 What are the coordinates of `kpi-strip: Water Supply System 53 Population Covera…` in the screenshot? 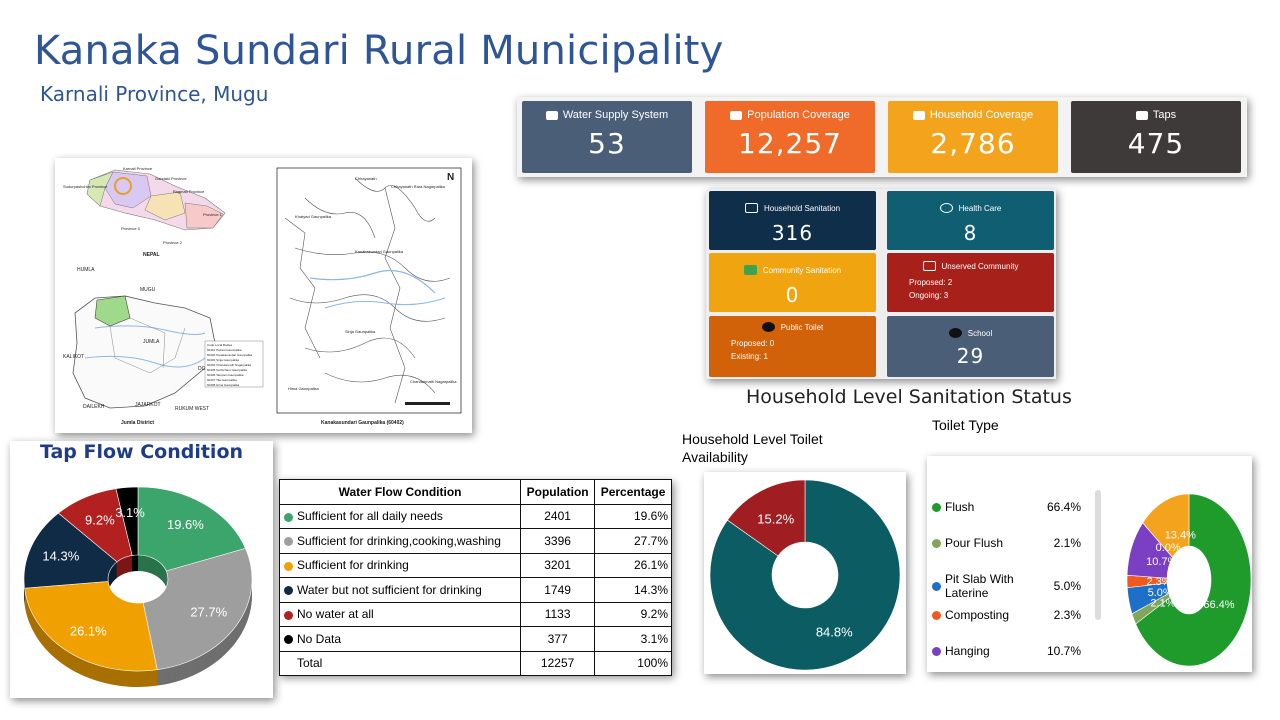 It's located at (882, 137).